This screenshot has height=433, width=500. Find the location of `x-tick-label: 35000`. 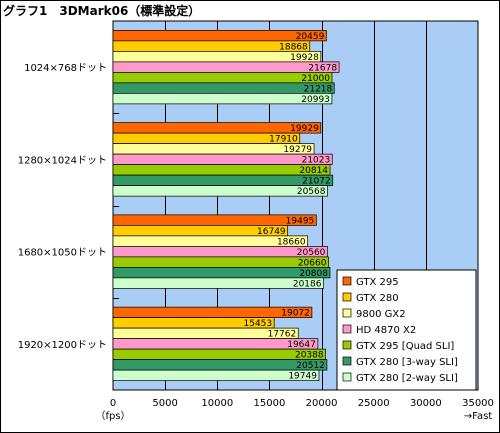

x-tick-label: 35000 is located at coordinates (478, 403).